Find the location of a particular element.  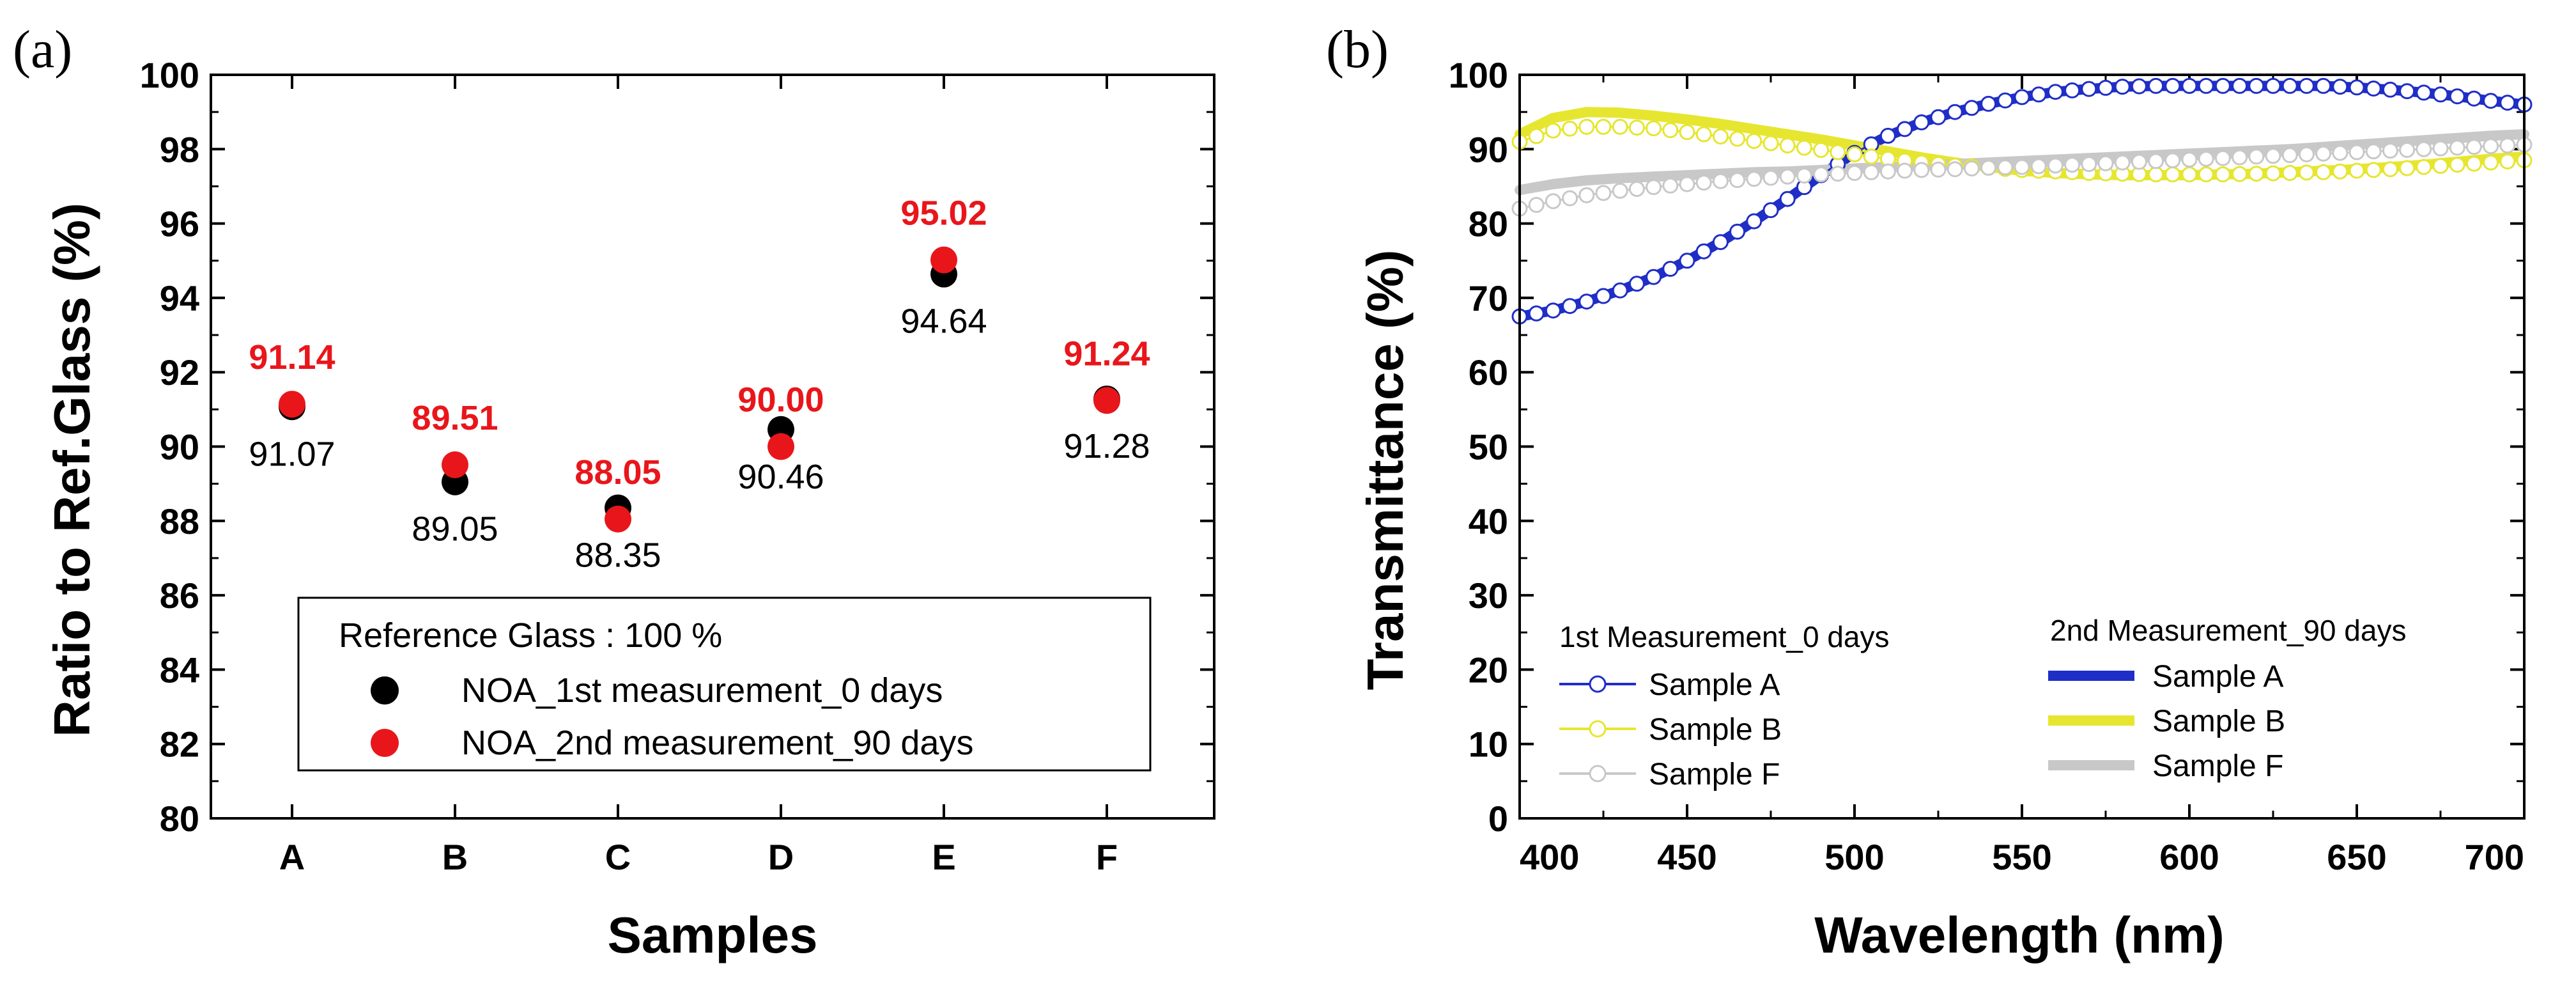

panel-b-legend-group1-title: 1st Measurement_0 days is located at coordinates (1724, 636).